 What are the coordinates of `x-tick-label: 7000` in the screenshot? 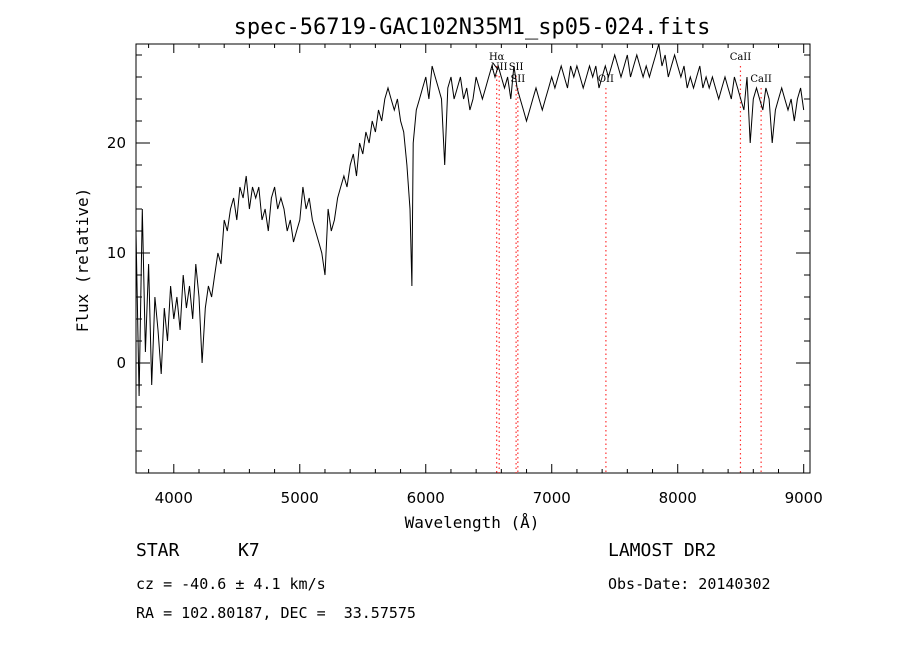 It's located at (552, 498).